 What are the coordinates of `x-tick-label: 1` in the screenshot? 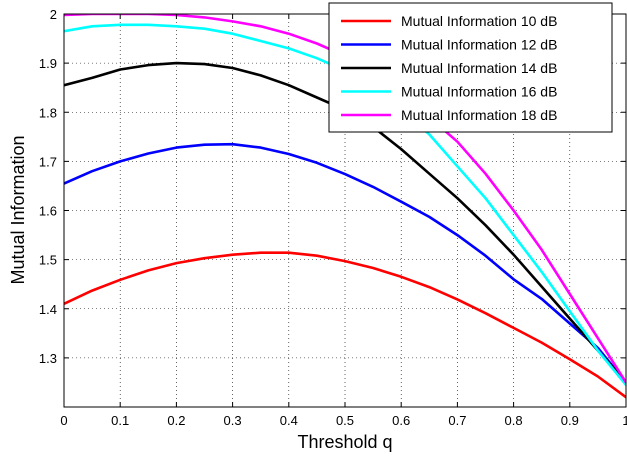 It's located at (624, 420).